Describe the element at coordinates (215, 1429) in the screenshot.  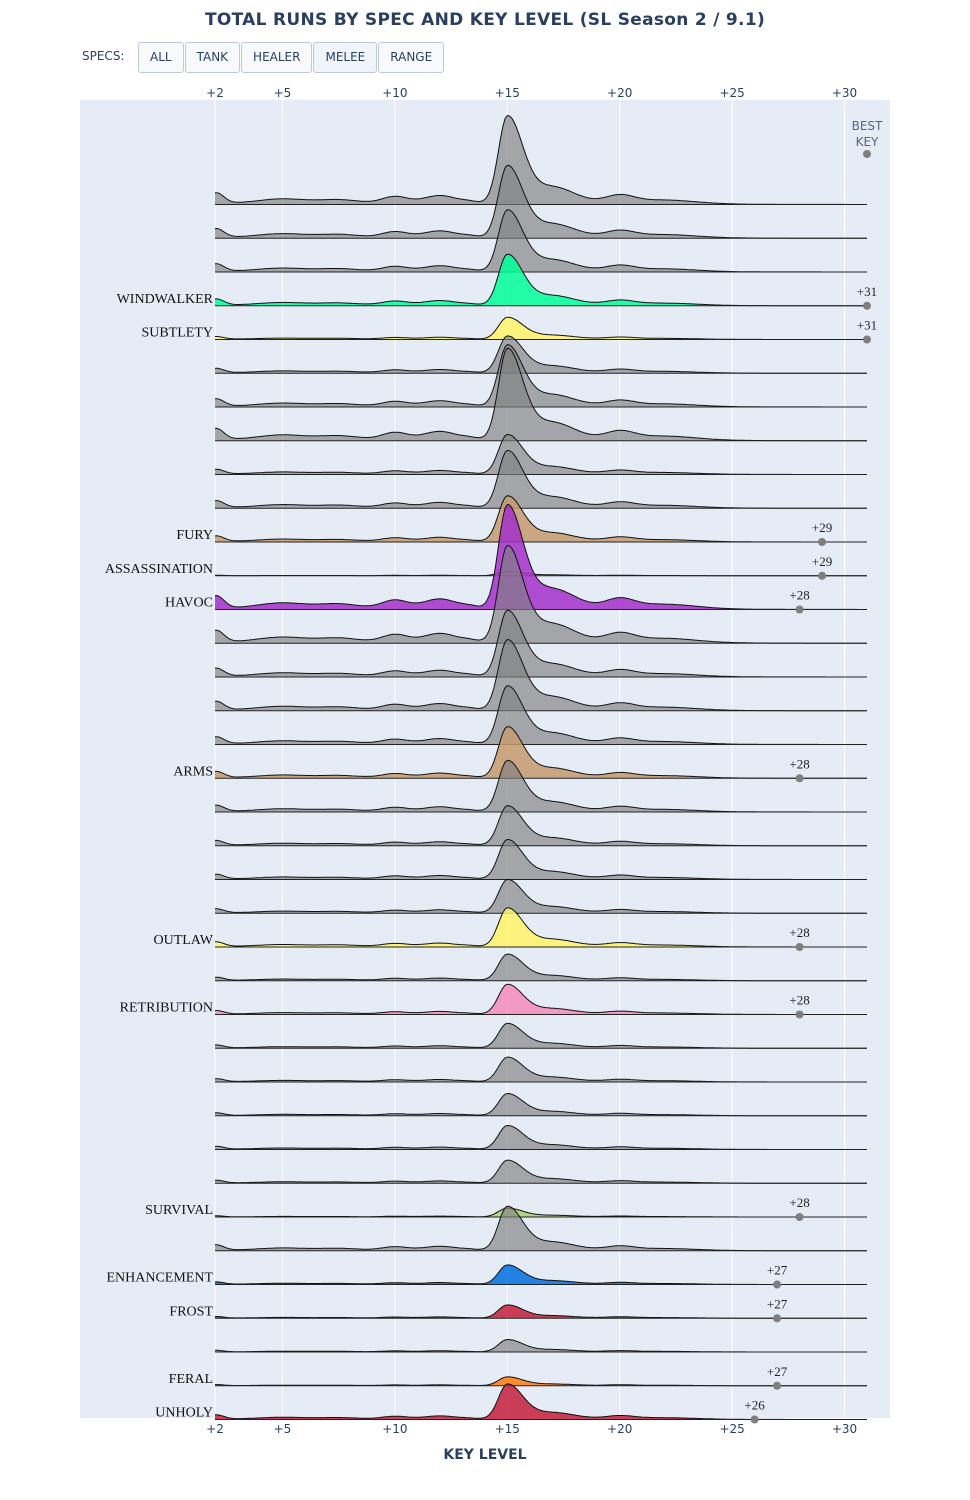
I see `x-tick-bottom-label: +2` at that location.